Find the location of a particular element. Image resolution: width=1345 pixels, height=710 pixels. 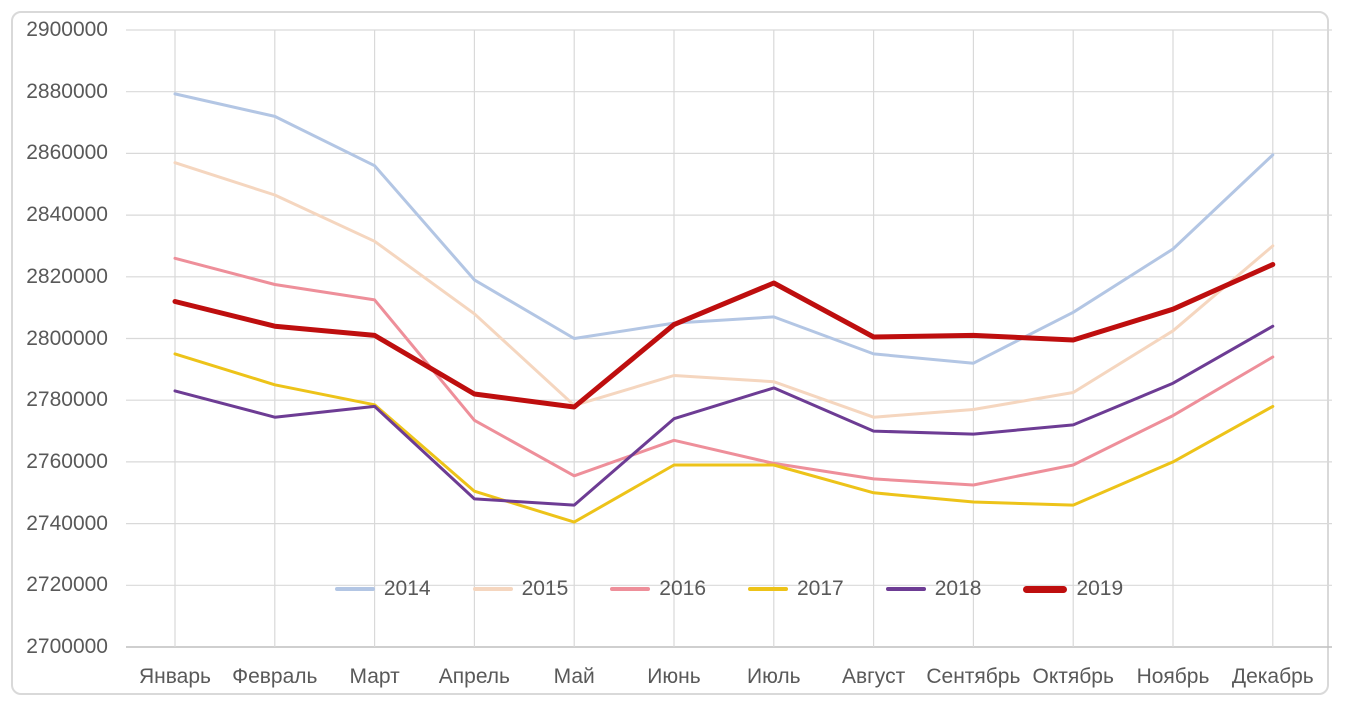

y-axis-tick-label: 2820000 is located at coordinates (67, 276).